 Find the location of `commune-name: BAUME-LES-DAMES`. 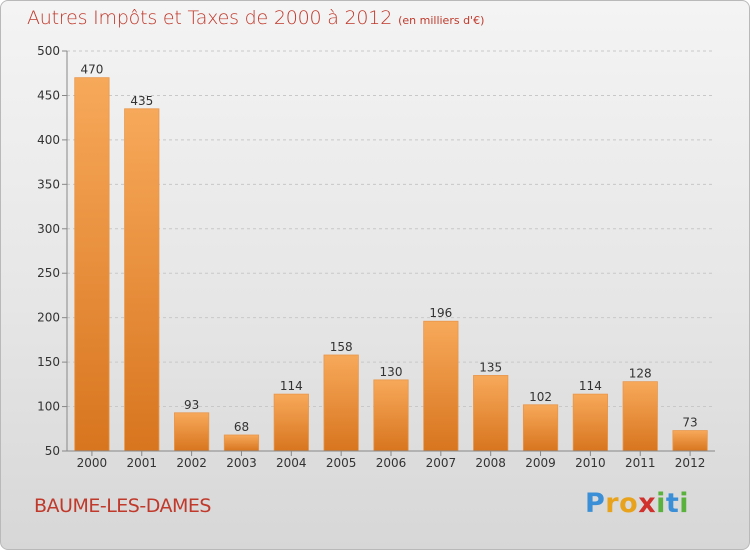

commune-name: BAUME-LES-DAMES is located at coordinates (122, 506).